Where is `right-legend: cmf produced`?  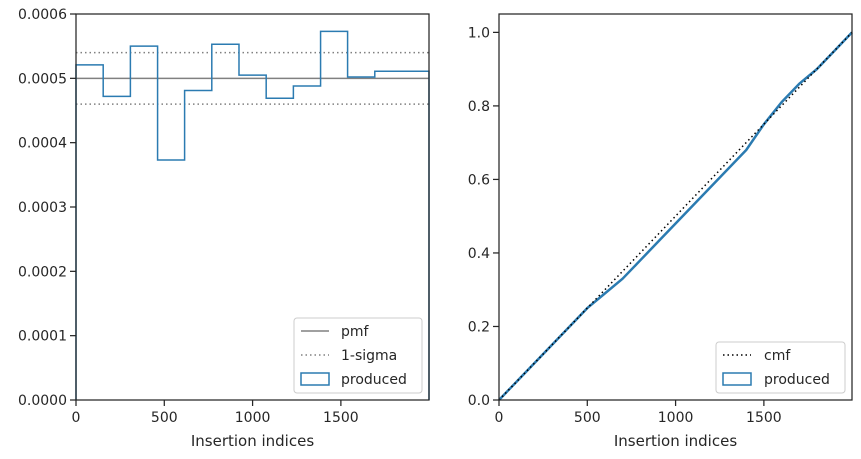 right-legend: cmf produced is located at coordinates (780, 367).